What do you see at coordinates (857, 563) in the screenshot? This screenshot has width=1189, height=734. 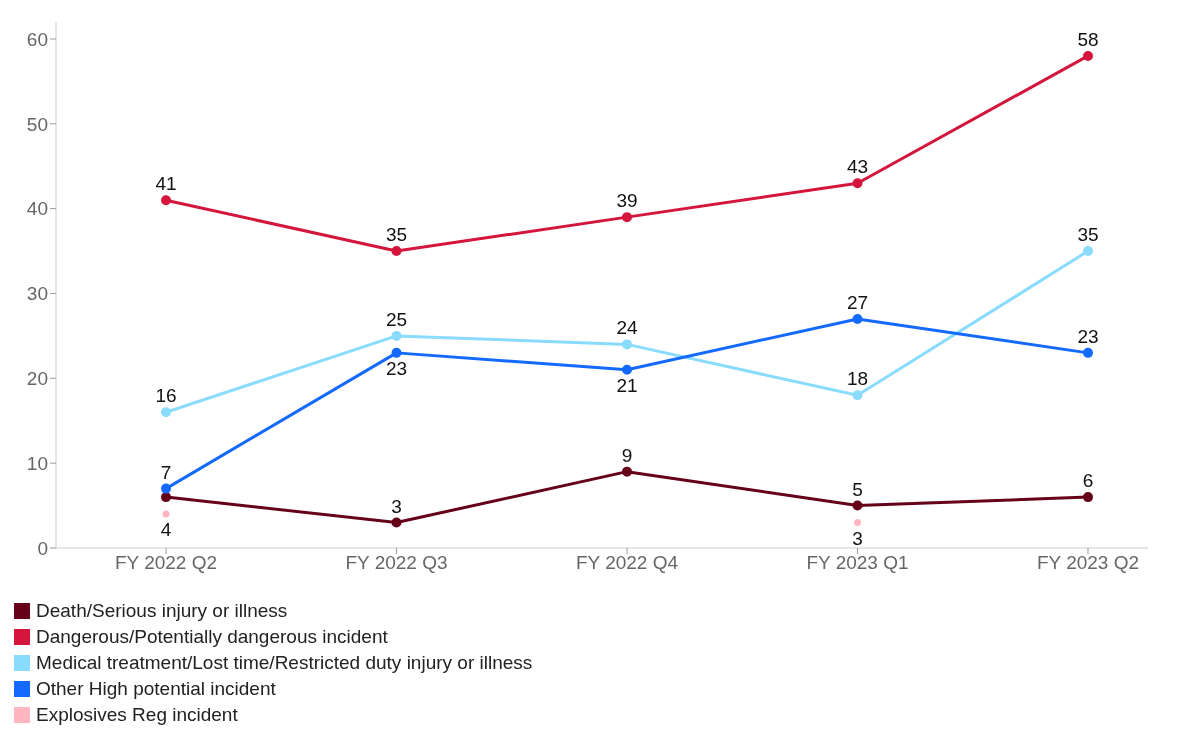 I see `x-tick-label: FY 2023 Q1` at bounding box center [857, 563].